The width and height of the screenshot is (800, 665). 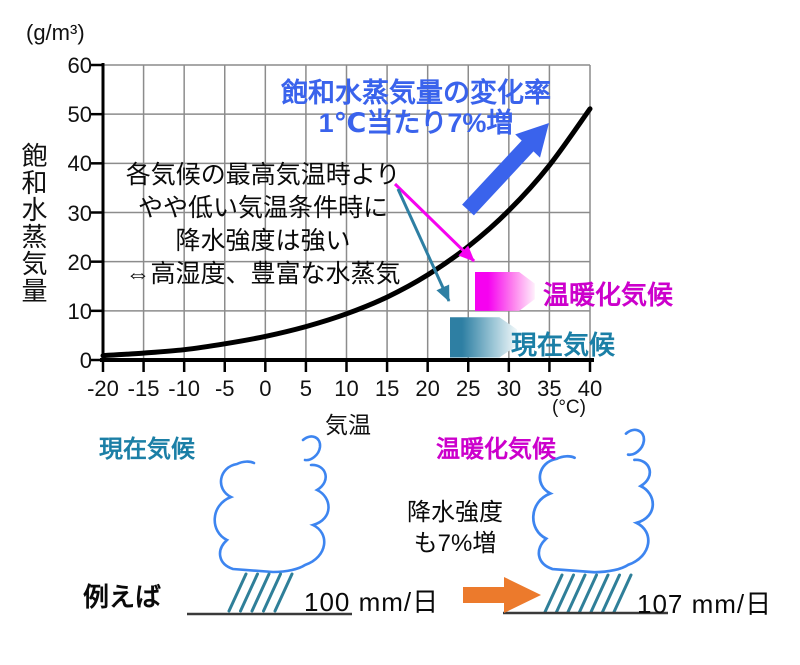 What do you see at coordinates (147, 449) in the screenshot?
I see `cloud-label-current: 現在気候` at bounding box center [147, 449].